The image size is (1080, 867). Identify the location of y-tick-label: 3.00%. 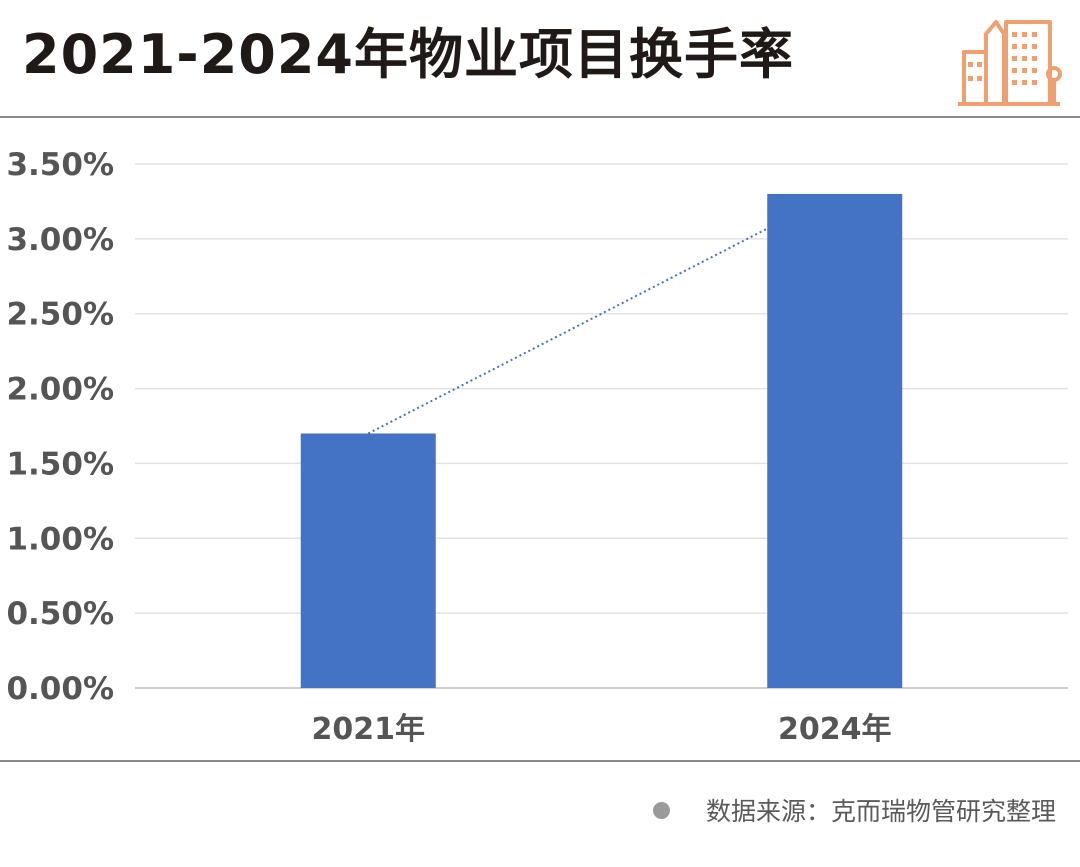
(60, 240).